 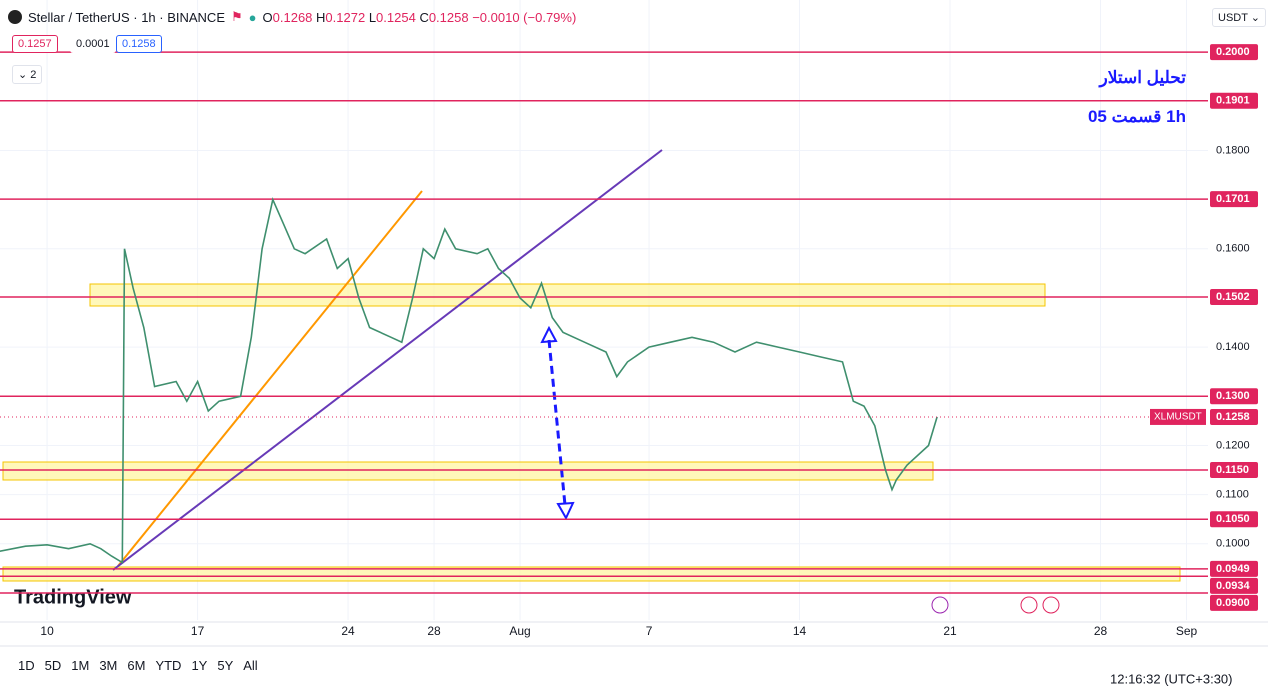 I want to click on sell-button: 0.1257, so click(x=35, y=44).